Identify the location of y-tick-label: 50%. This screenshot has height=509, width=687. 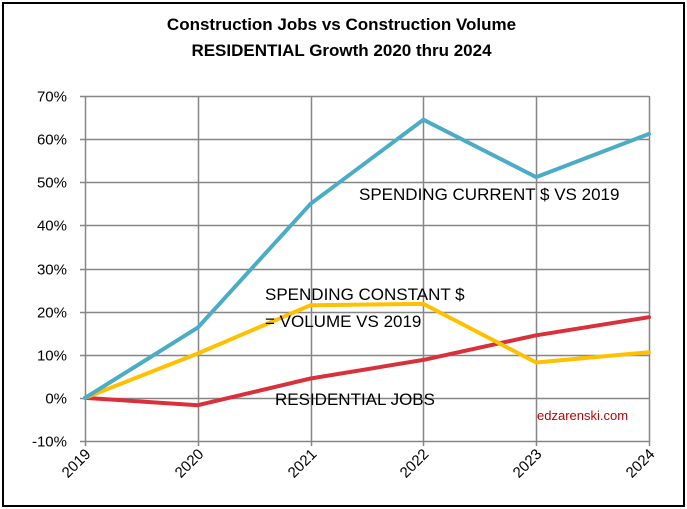
(52, 183).